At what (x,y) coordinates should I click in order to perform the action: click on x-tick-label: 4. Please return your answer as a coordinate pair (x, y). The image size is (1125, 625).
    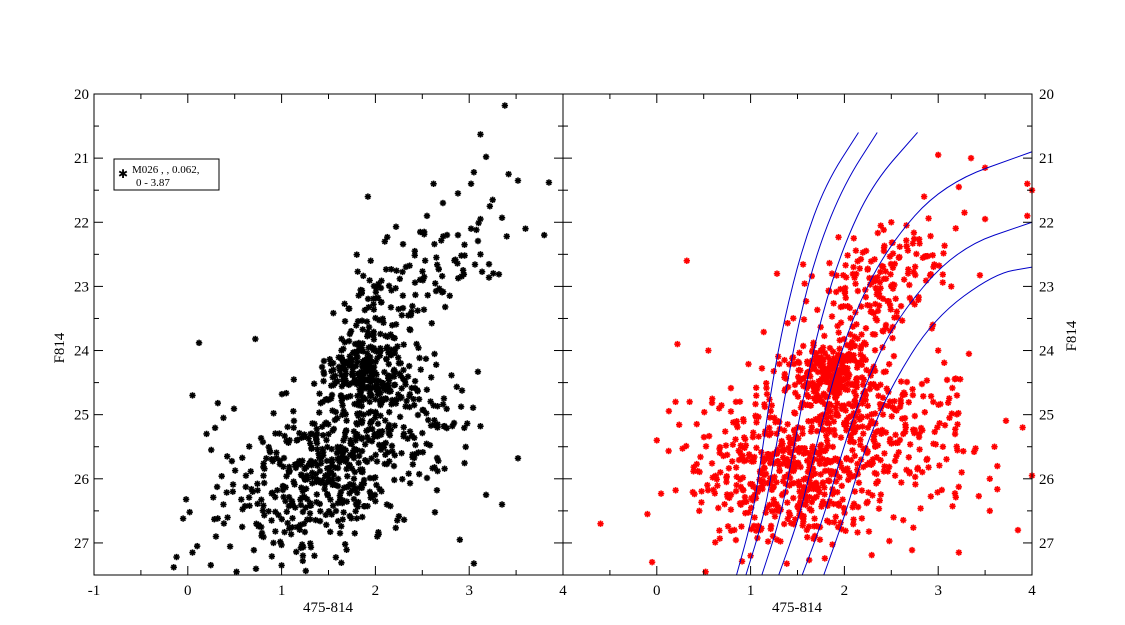
    Looking at the image, I should click on (1032, 591).